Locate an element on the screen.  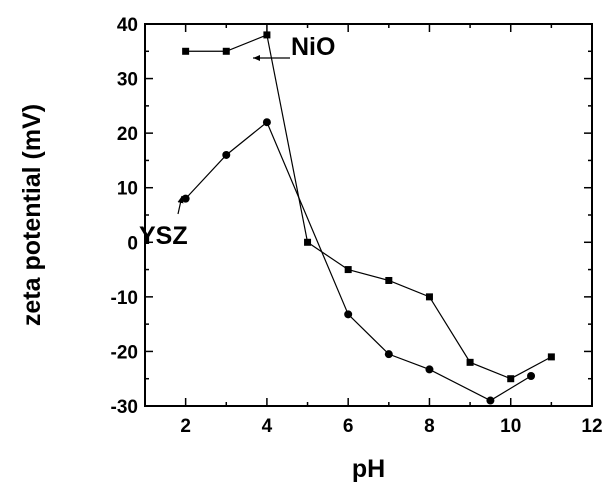
nio-label: NiO is located at coordinates (313, 47).